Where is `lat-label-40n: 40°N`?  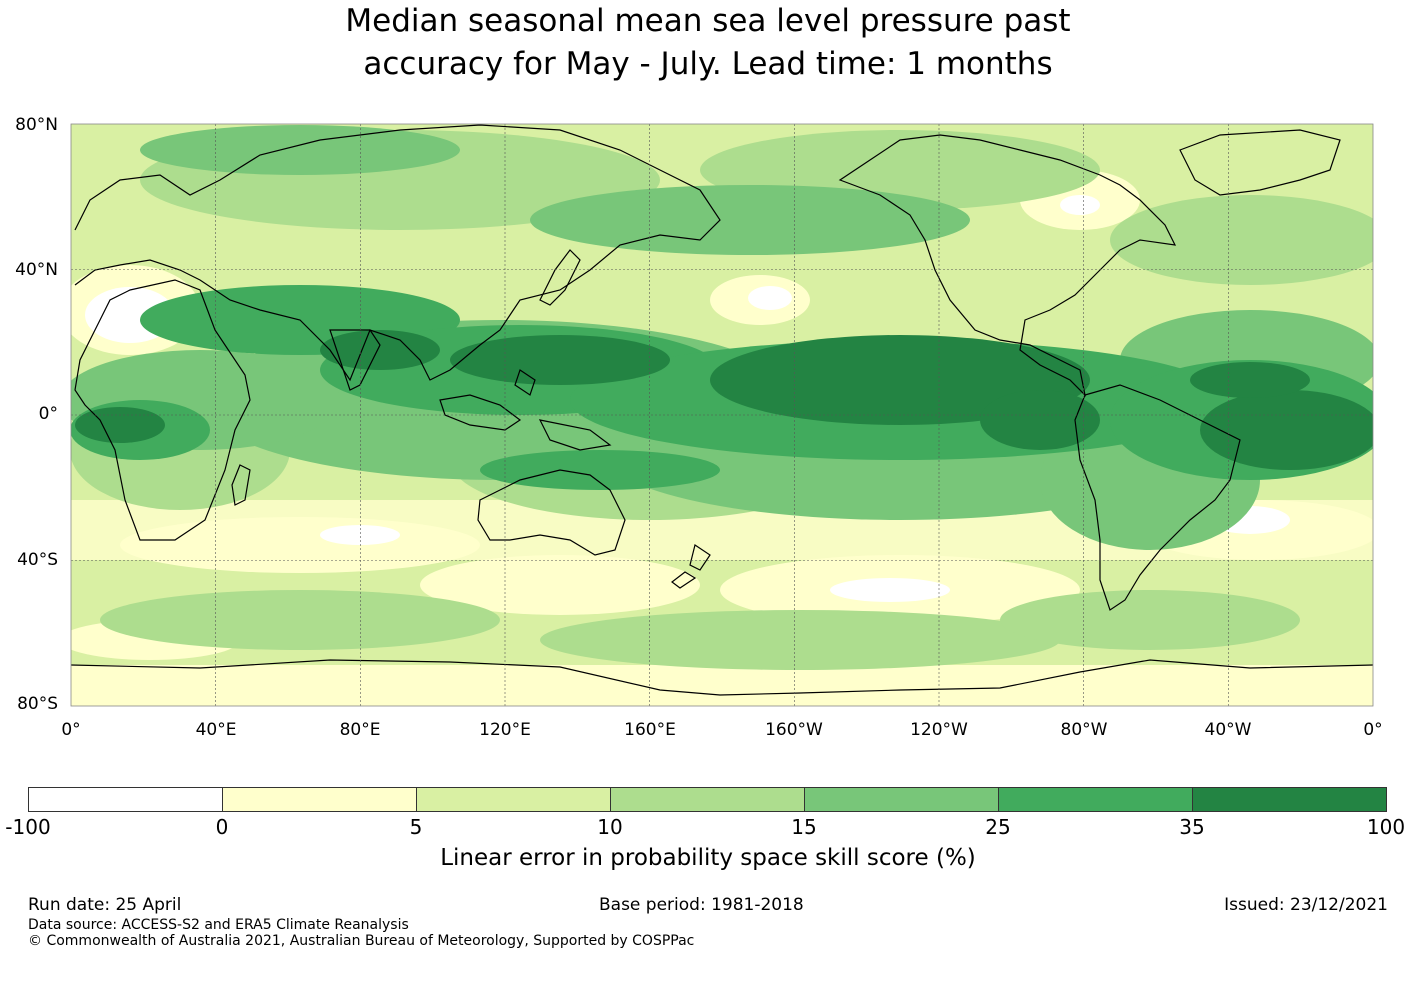
lat-label-40n: 40°N is located at coordinates (36, 270).